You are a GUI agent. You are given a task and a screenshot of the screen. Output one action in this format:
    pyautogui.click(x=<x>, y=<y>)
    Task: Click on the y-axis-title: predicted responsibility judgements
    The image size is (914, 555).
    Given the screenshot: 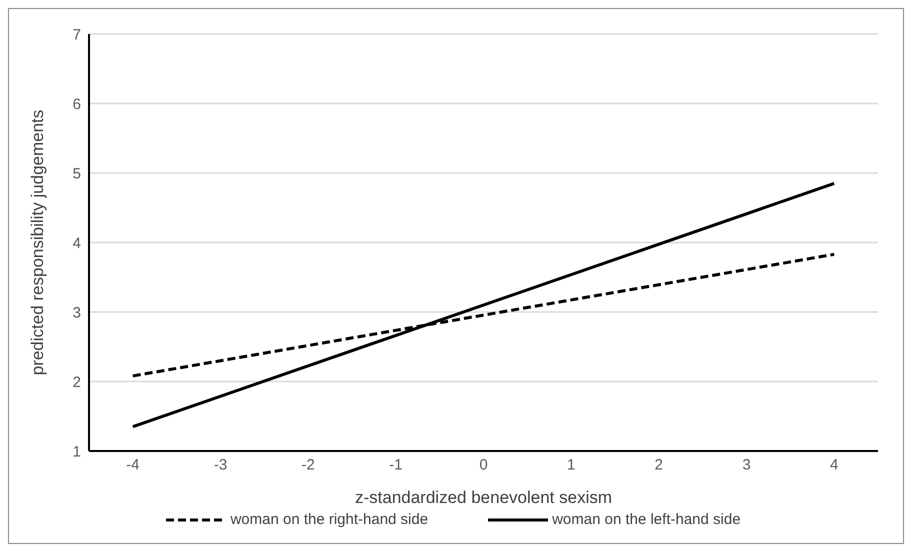 What is the action you would take?
    pyautogui.click(x=38, y=243)
    